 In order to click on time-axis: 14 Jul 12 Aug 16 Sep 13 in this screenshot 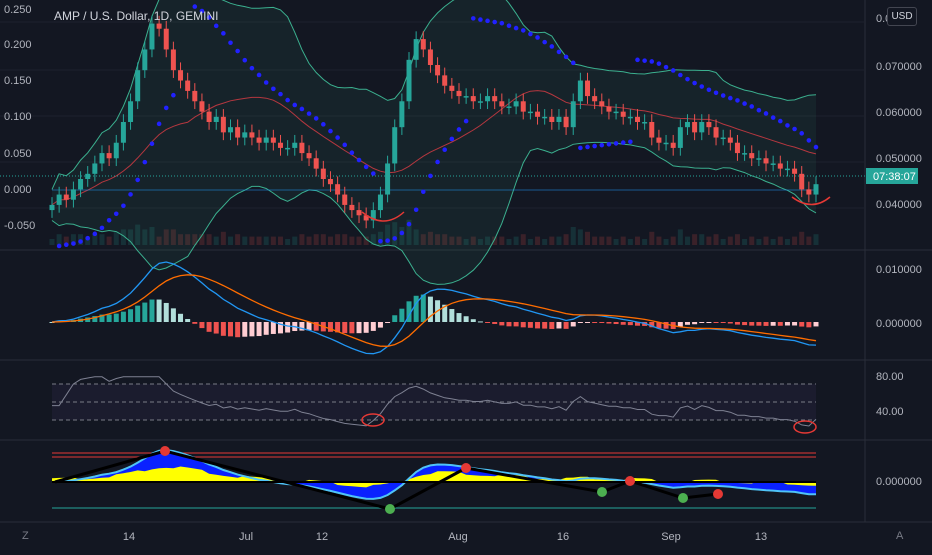, I will do `click(445, 537)`.